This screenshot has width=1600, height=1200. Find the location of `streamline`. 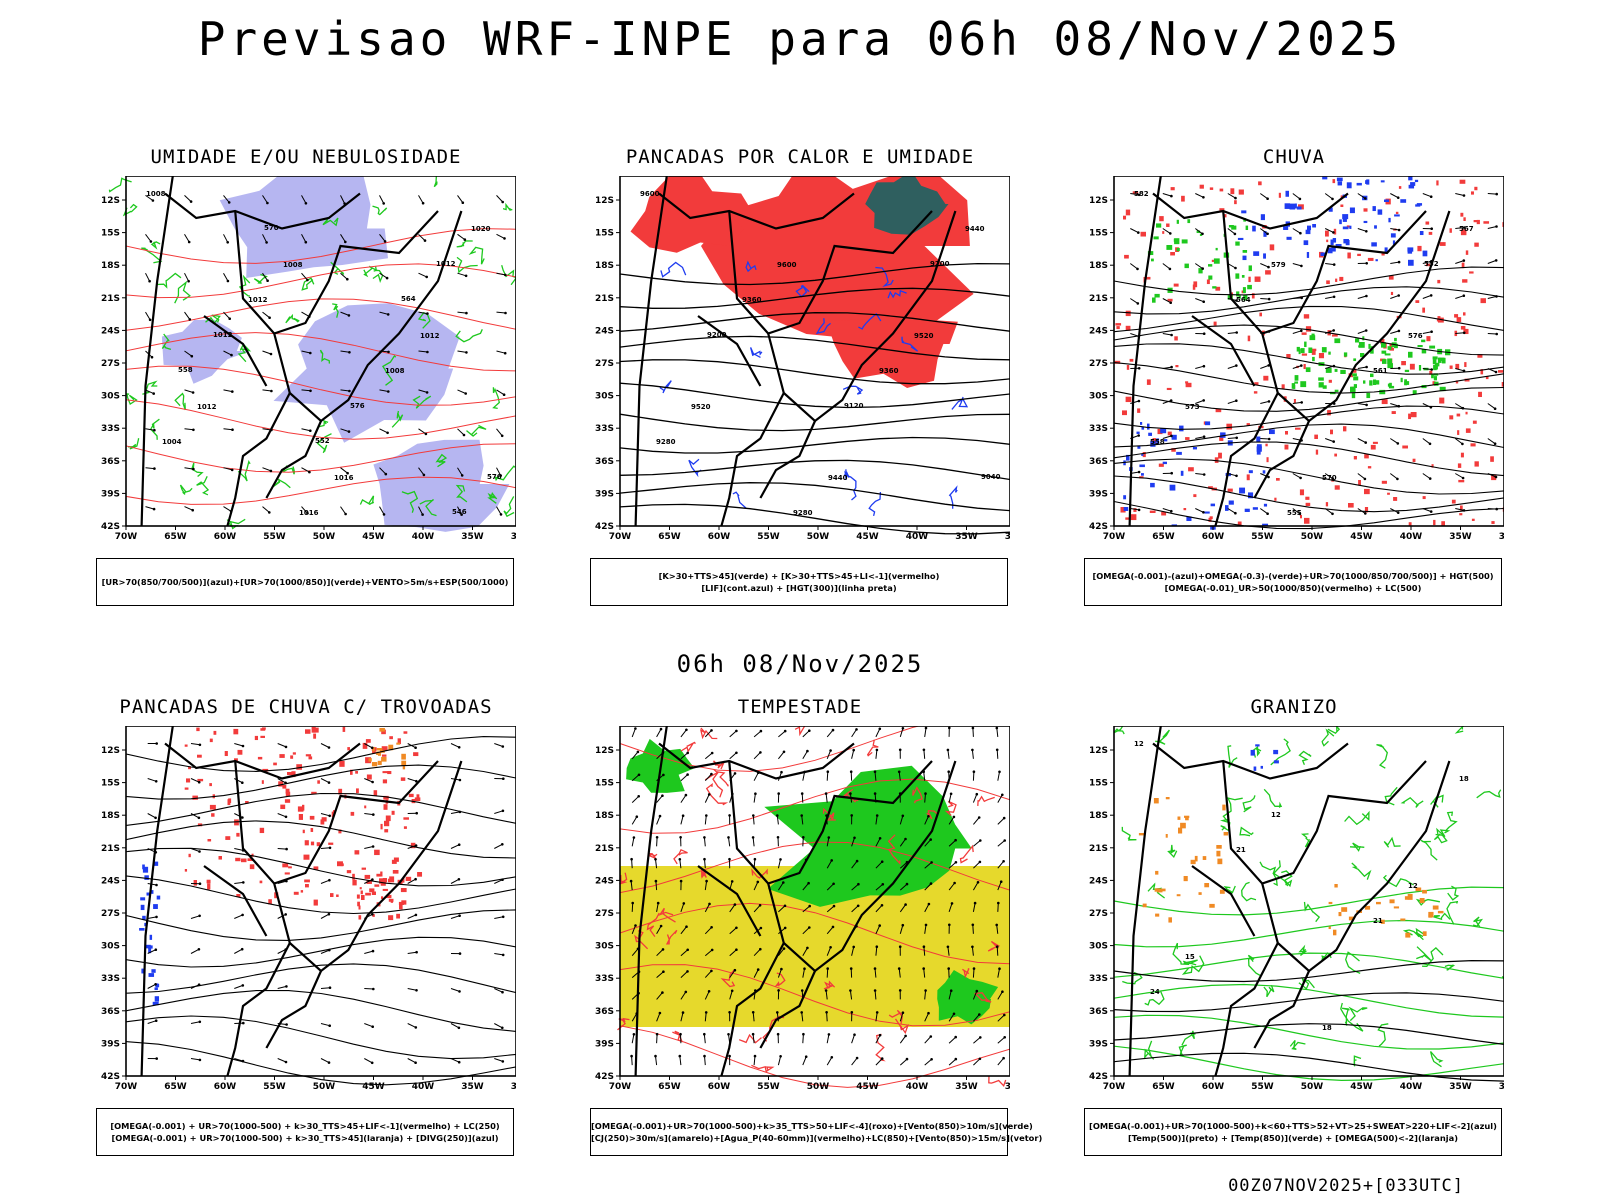

streamline is located at coordinates (320, 1063).